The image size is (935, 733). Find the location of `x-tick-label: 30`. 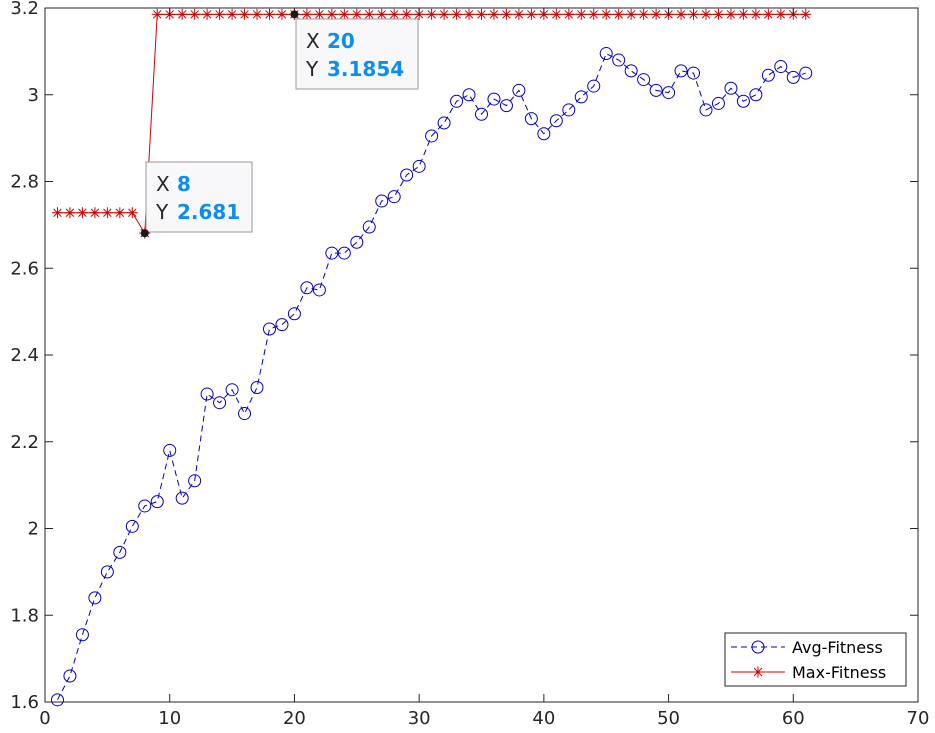

x-tick-label: 30 is located at coordinates (419, 718).